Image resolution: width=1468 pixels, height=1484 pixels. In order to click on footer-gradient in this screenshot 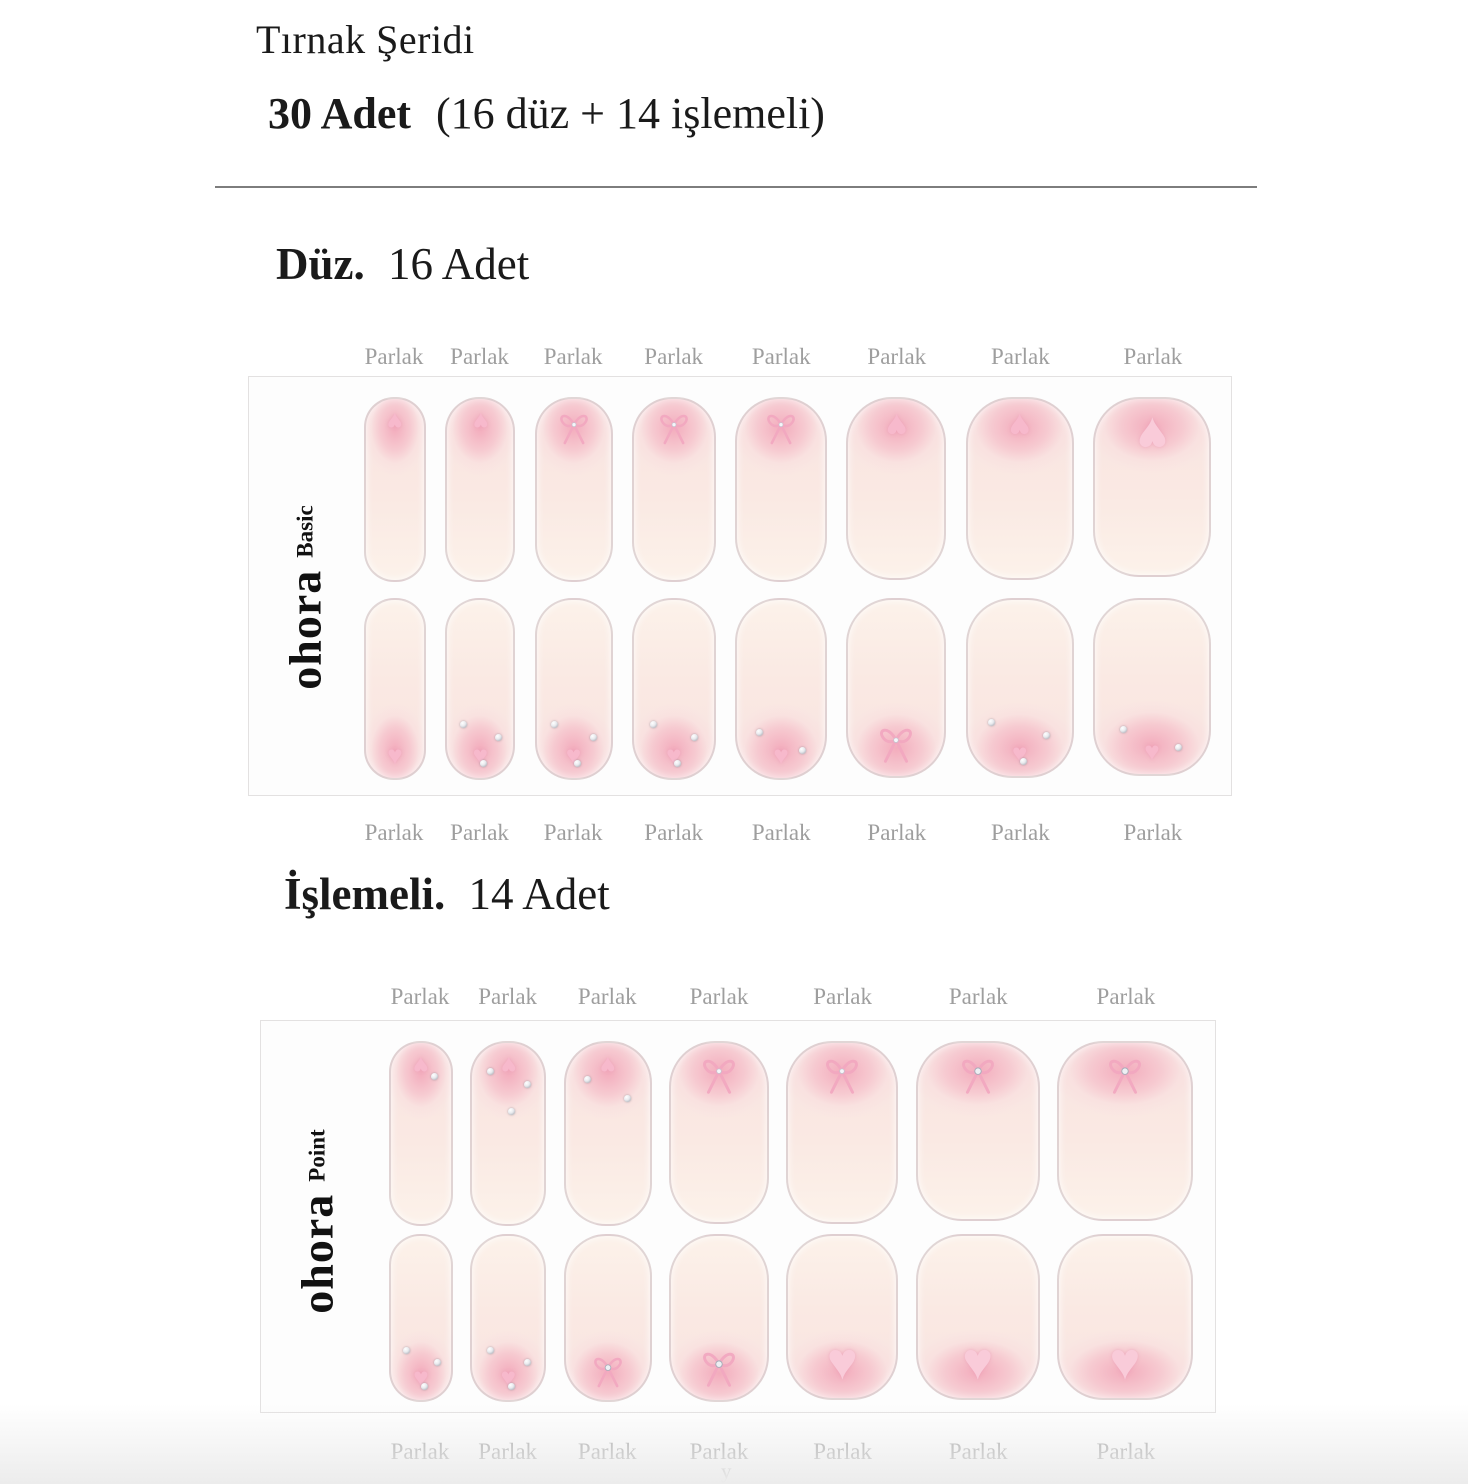, I will do `click(734, 1444)`.